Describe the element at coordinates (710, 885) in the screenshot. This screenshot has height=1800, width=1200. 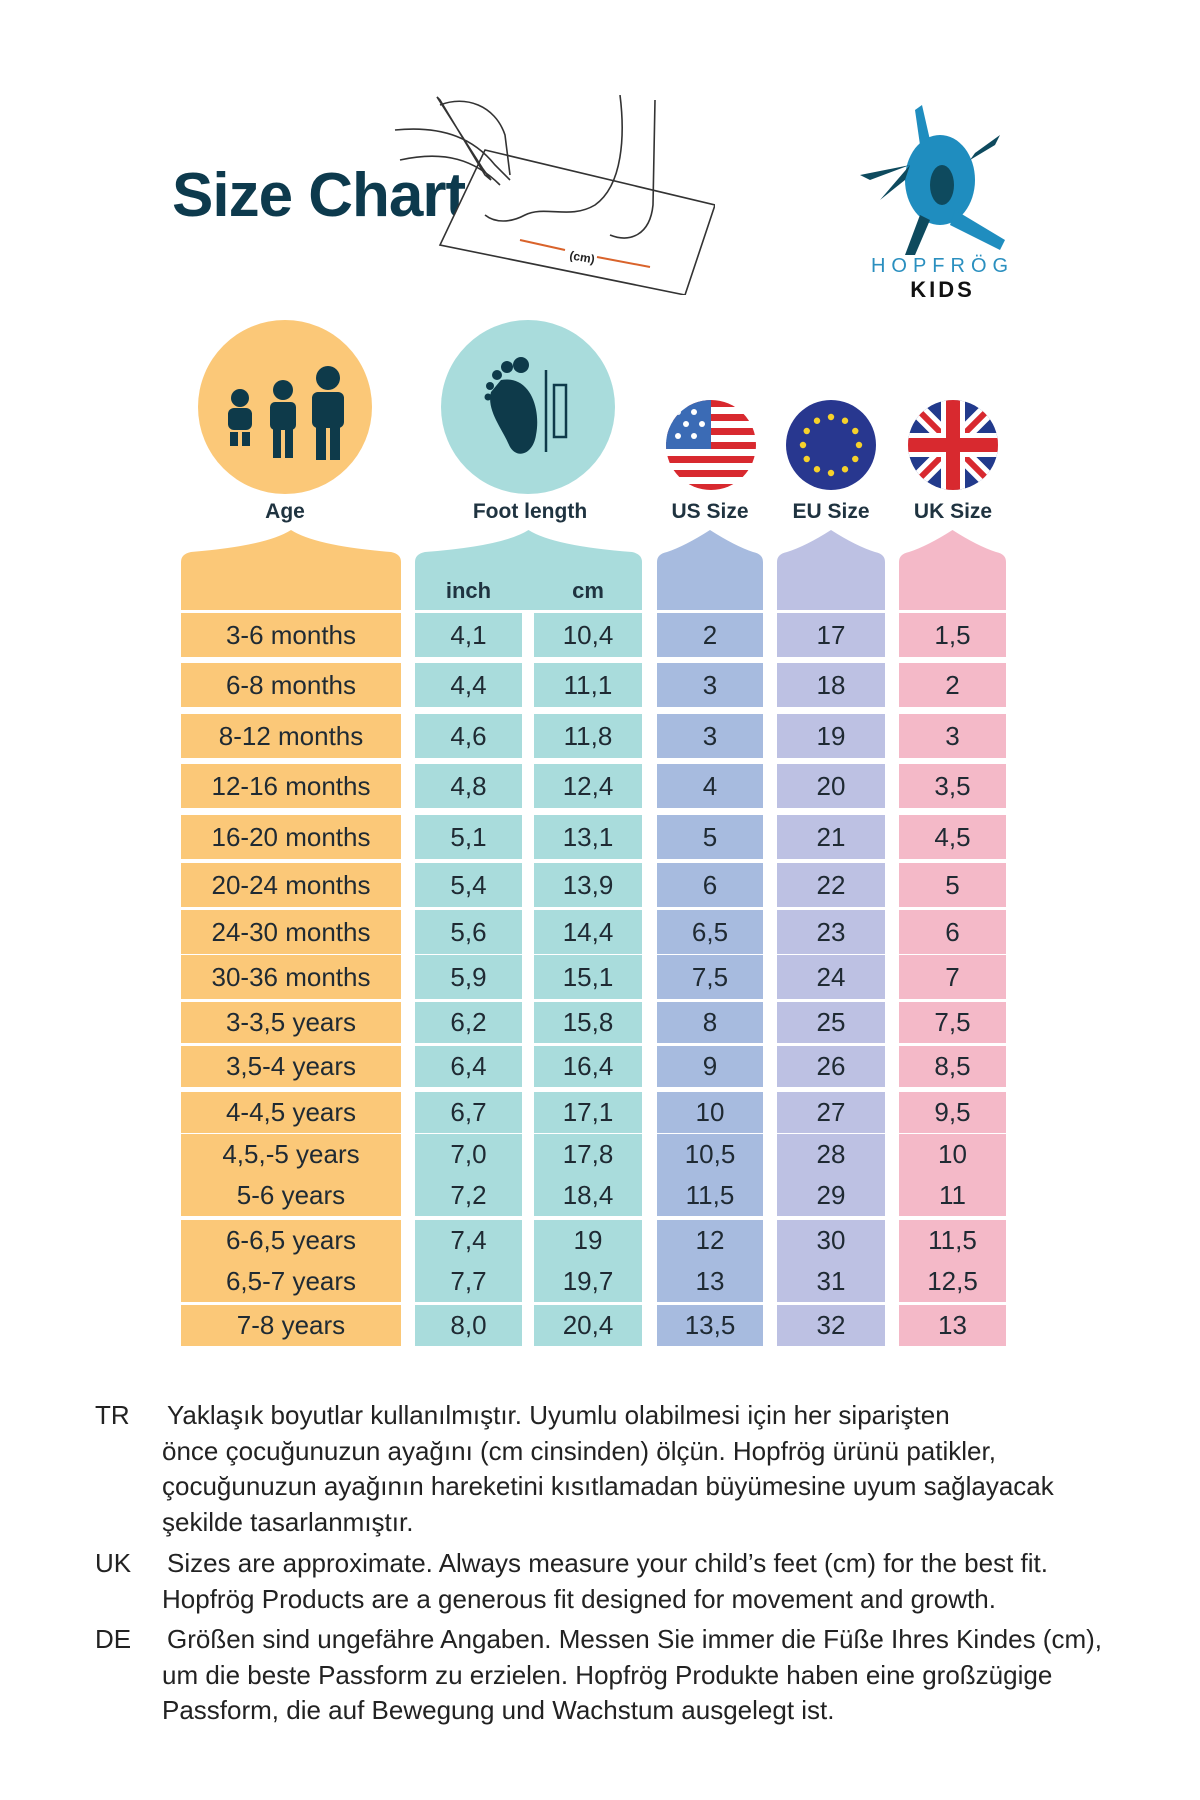
I see `us-cell: 6` at that location.